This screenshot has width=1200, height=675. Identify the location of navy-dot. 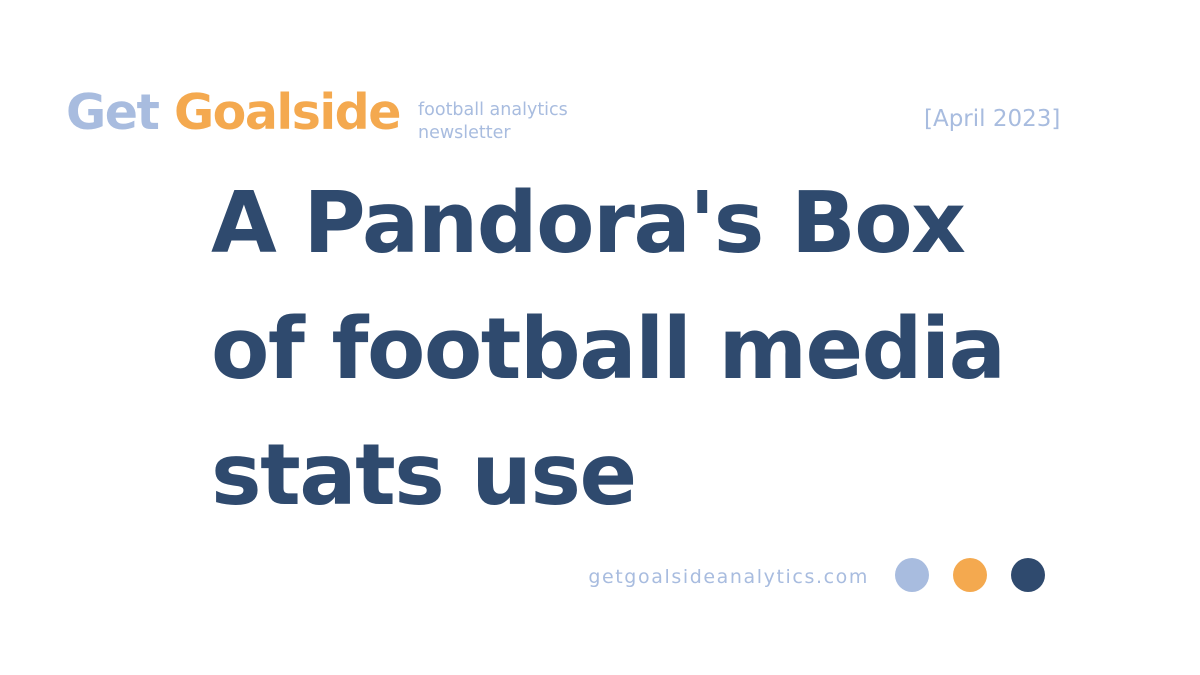
(1028, 575).